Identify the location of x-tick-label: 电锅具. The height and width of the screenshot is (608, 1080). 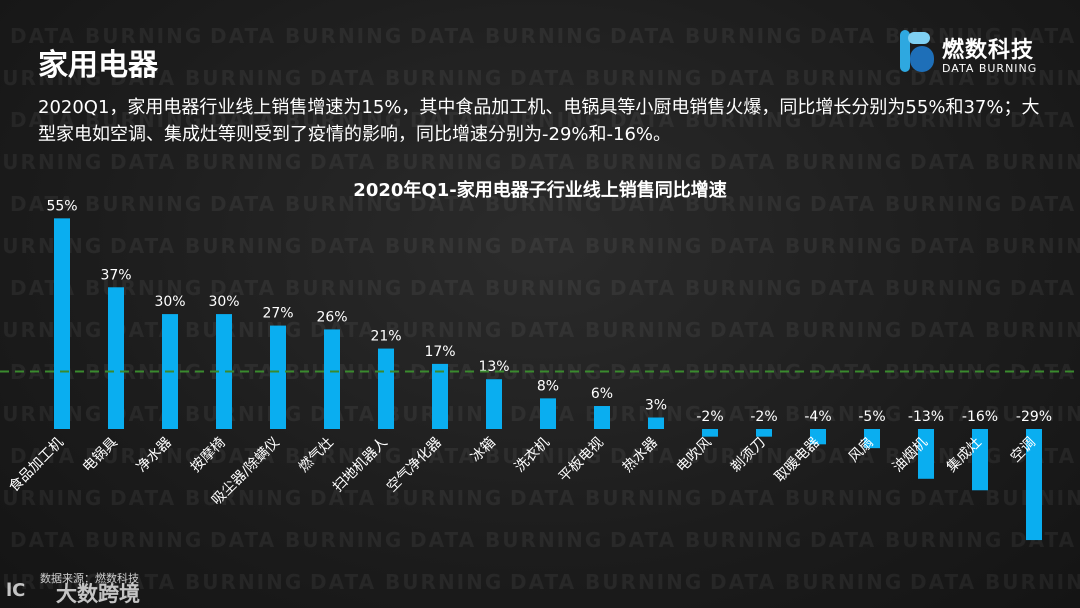
(100, 455).